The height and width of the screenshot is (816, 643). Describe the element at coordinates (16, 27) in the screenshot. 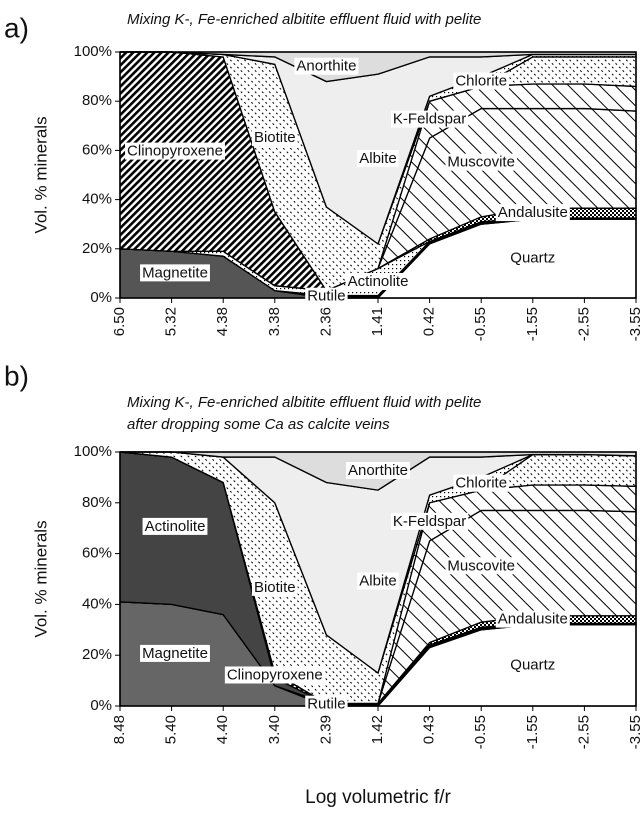

I see `panel-label: a)` at that location.